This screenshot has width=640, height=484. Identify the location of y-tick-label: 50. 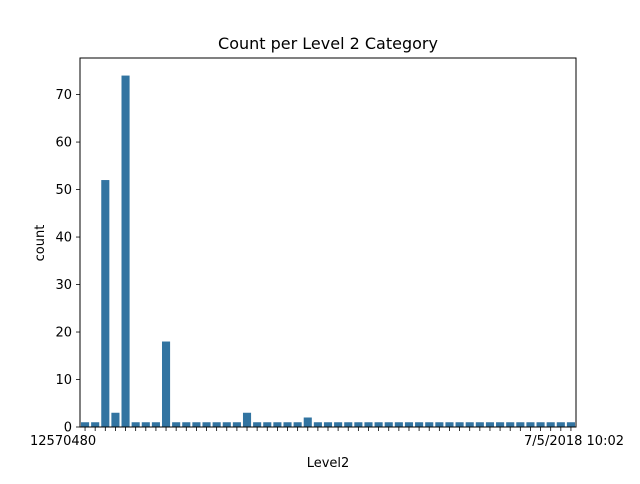
(63, 190).